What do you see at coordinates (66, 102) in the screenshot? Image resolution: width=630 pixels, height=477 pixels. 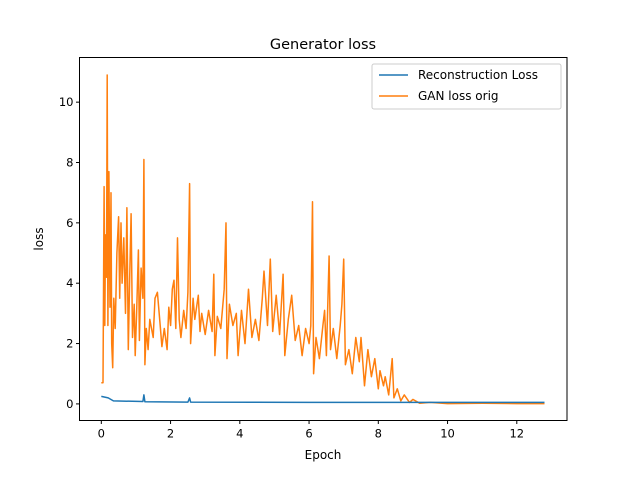 I see `y-tick-label: 10` at bounding box center [66, 102].